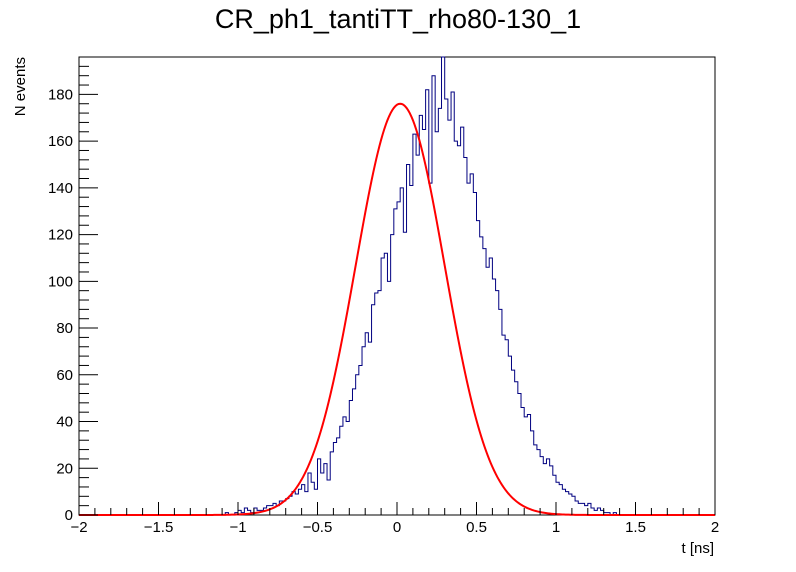  Describe the element at coordinates (64, 328) in the screenshot. I see `y-tick-label: 80` at that location.